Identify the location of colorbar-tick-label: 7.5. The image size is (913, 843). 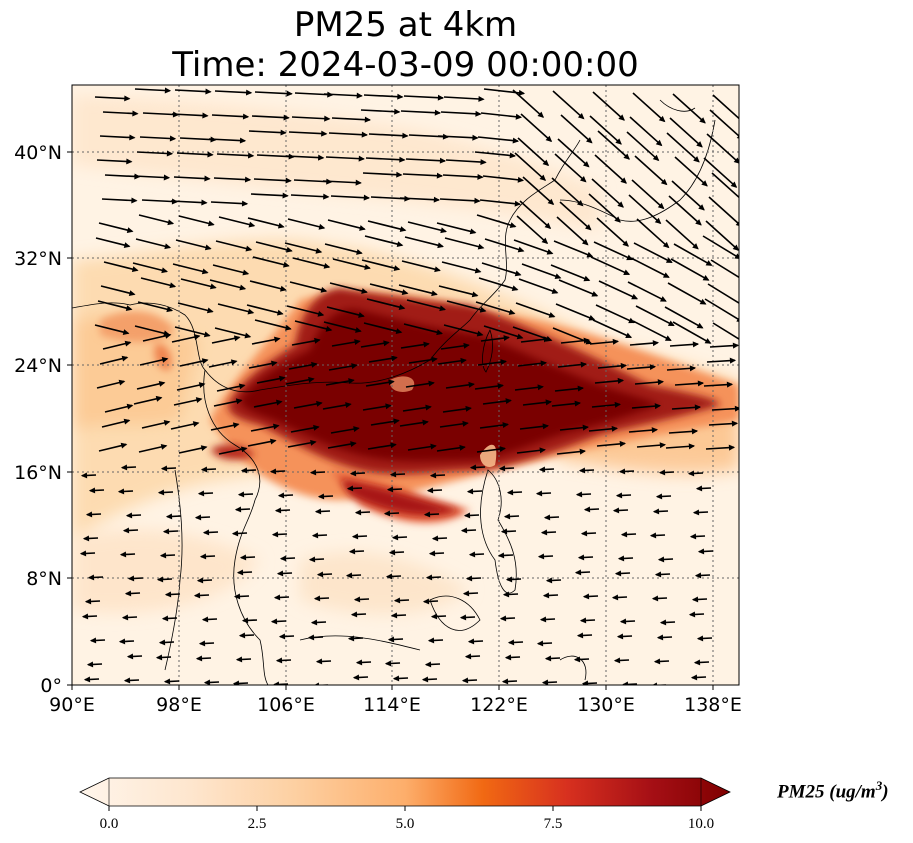
(553, 824).